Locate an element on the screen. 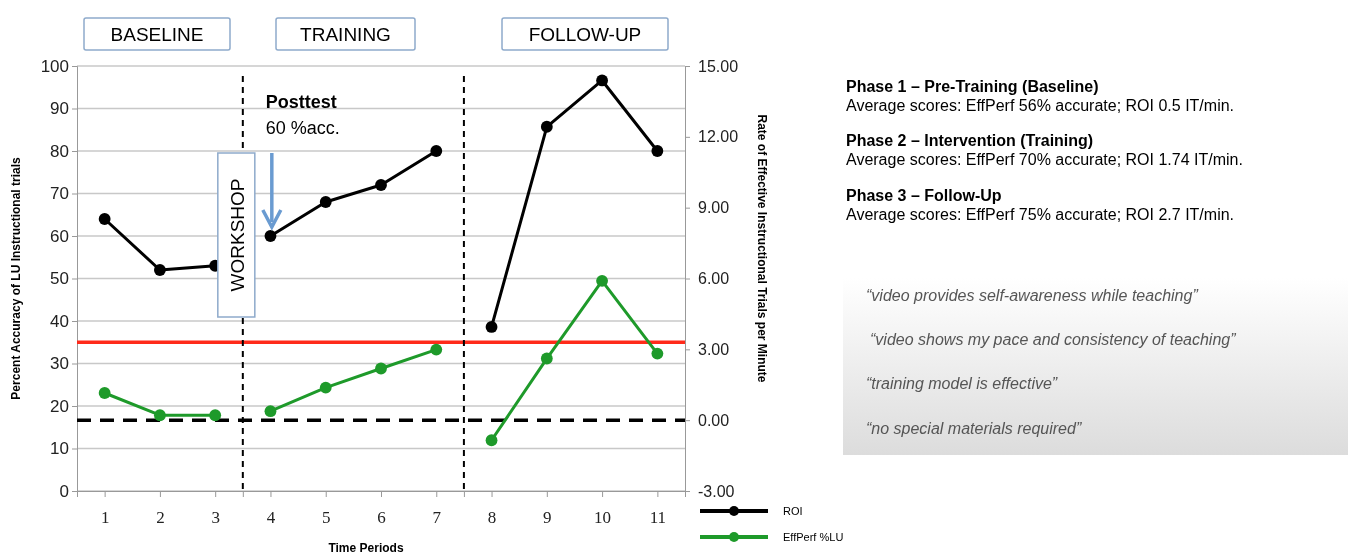 This screenshot has width=1348, height=554. y-tick-label: 10 is located at coordinates (59, 449).